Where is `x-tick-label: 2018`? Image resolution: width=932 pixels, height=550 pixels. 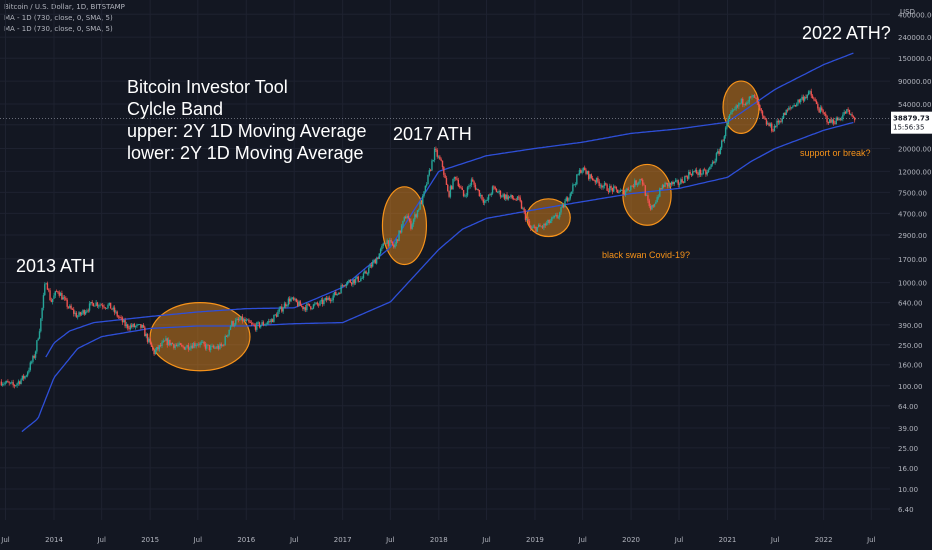
x-tick-label: 2018 is located at coordinates (439, 540).